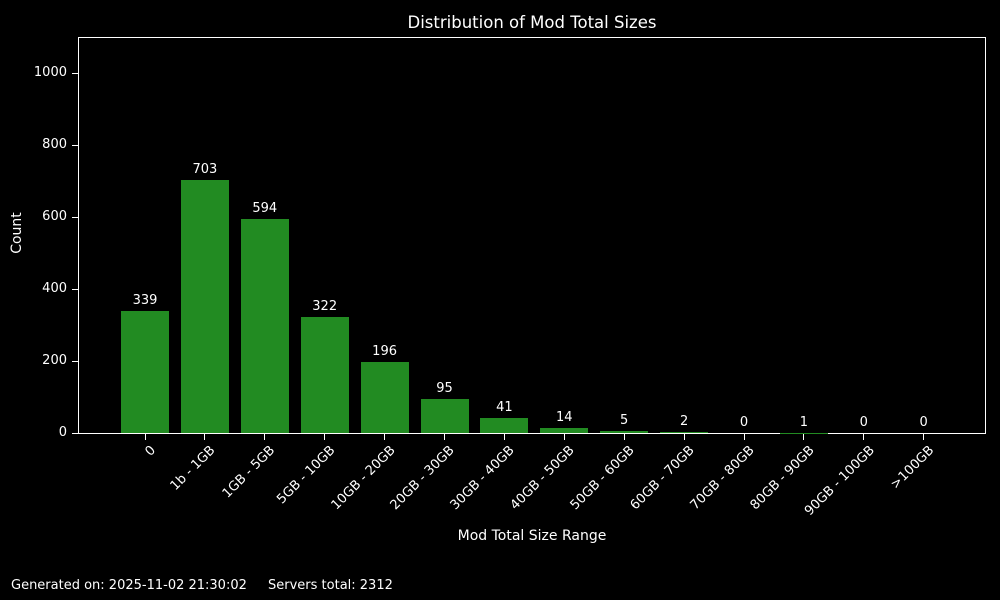  Describe the element at coordinates (54, 216) in the screenshot. I see `y-tick-label: 600` at that location.